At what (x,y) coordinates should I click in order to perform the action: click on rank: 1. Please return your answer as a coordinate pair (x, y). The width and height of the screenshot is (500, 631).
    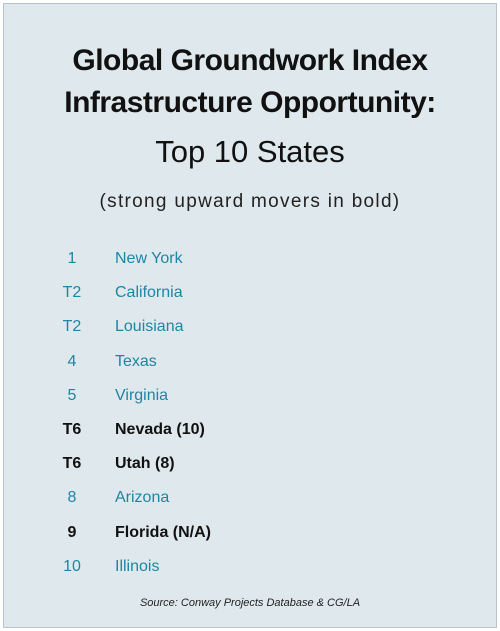
    Looking at the image, I should click on (72, 258).